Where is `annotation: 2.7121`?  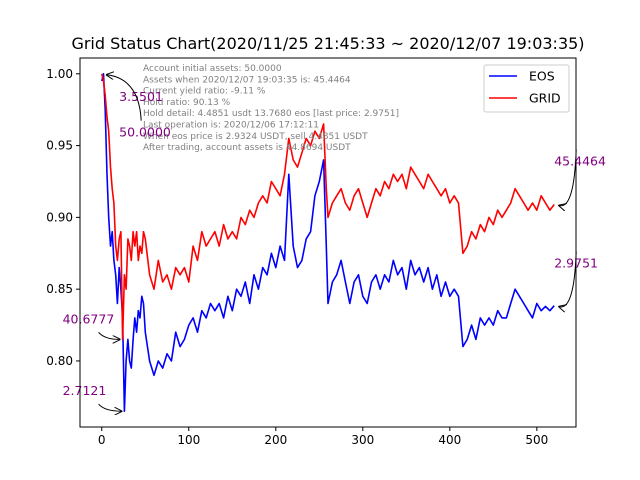 annotation: 2.7121 is located at coordinates (92, 397).